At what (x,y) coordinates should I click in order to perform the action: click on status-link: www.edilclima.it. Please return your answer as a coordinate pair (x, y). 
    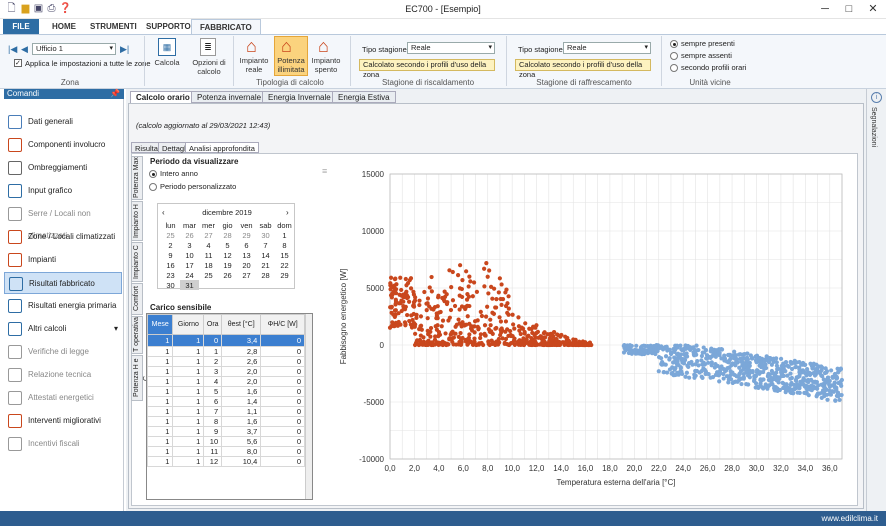
    Looking at the image, I should click on (849, 518).